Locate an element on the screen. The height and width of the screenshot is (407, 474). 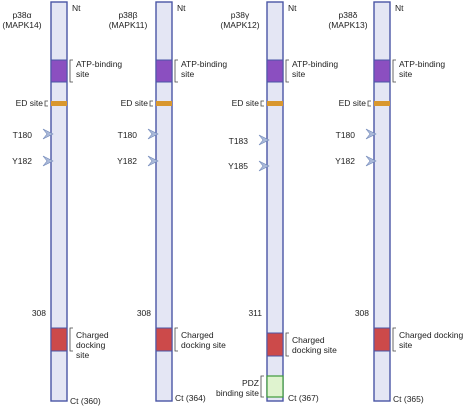
pdz-binding-domain is located at coordinates (275, 386).